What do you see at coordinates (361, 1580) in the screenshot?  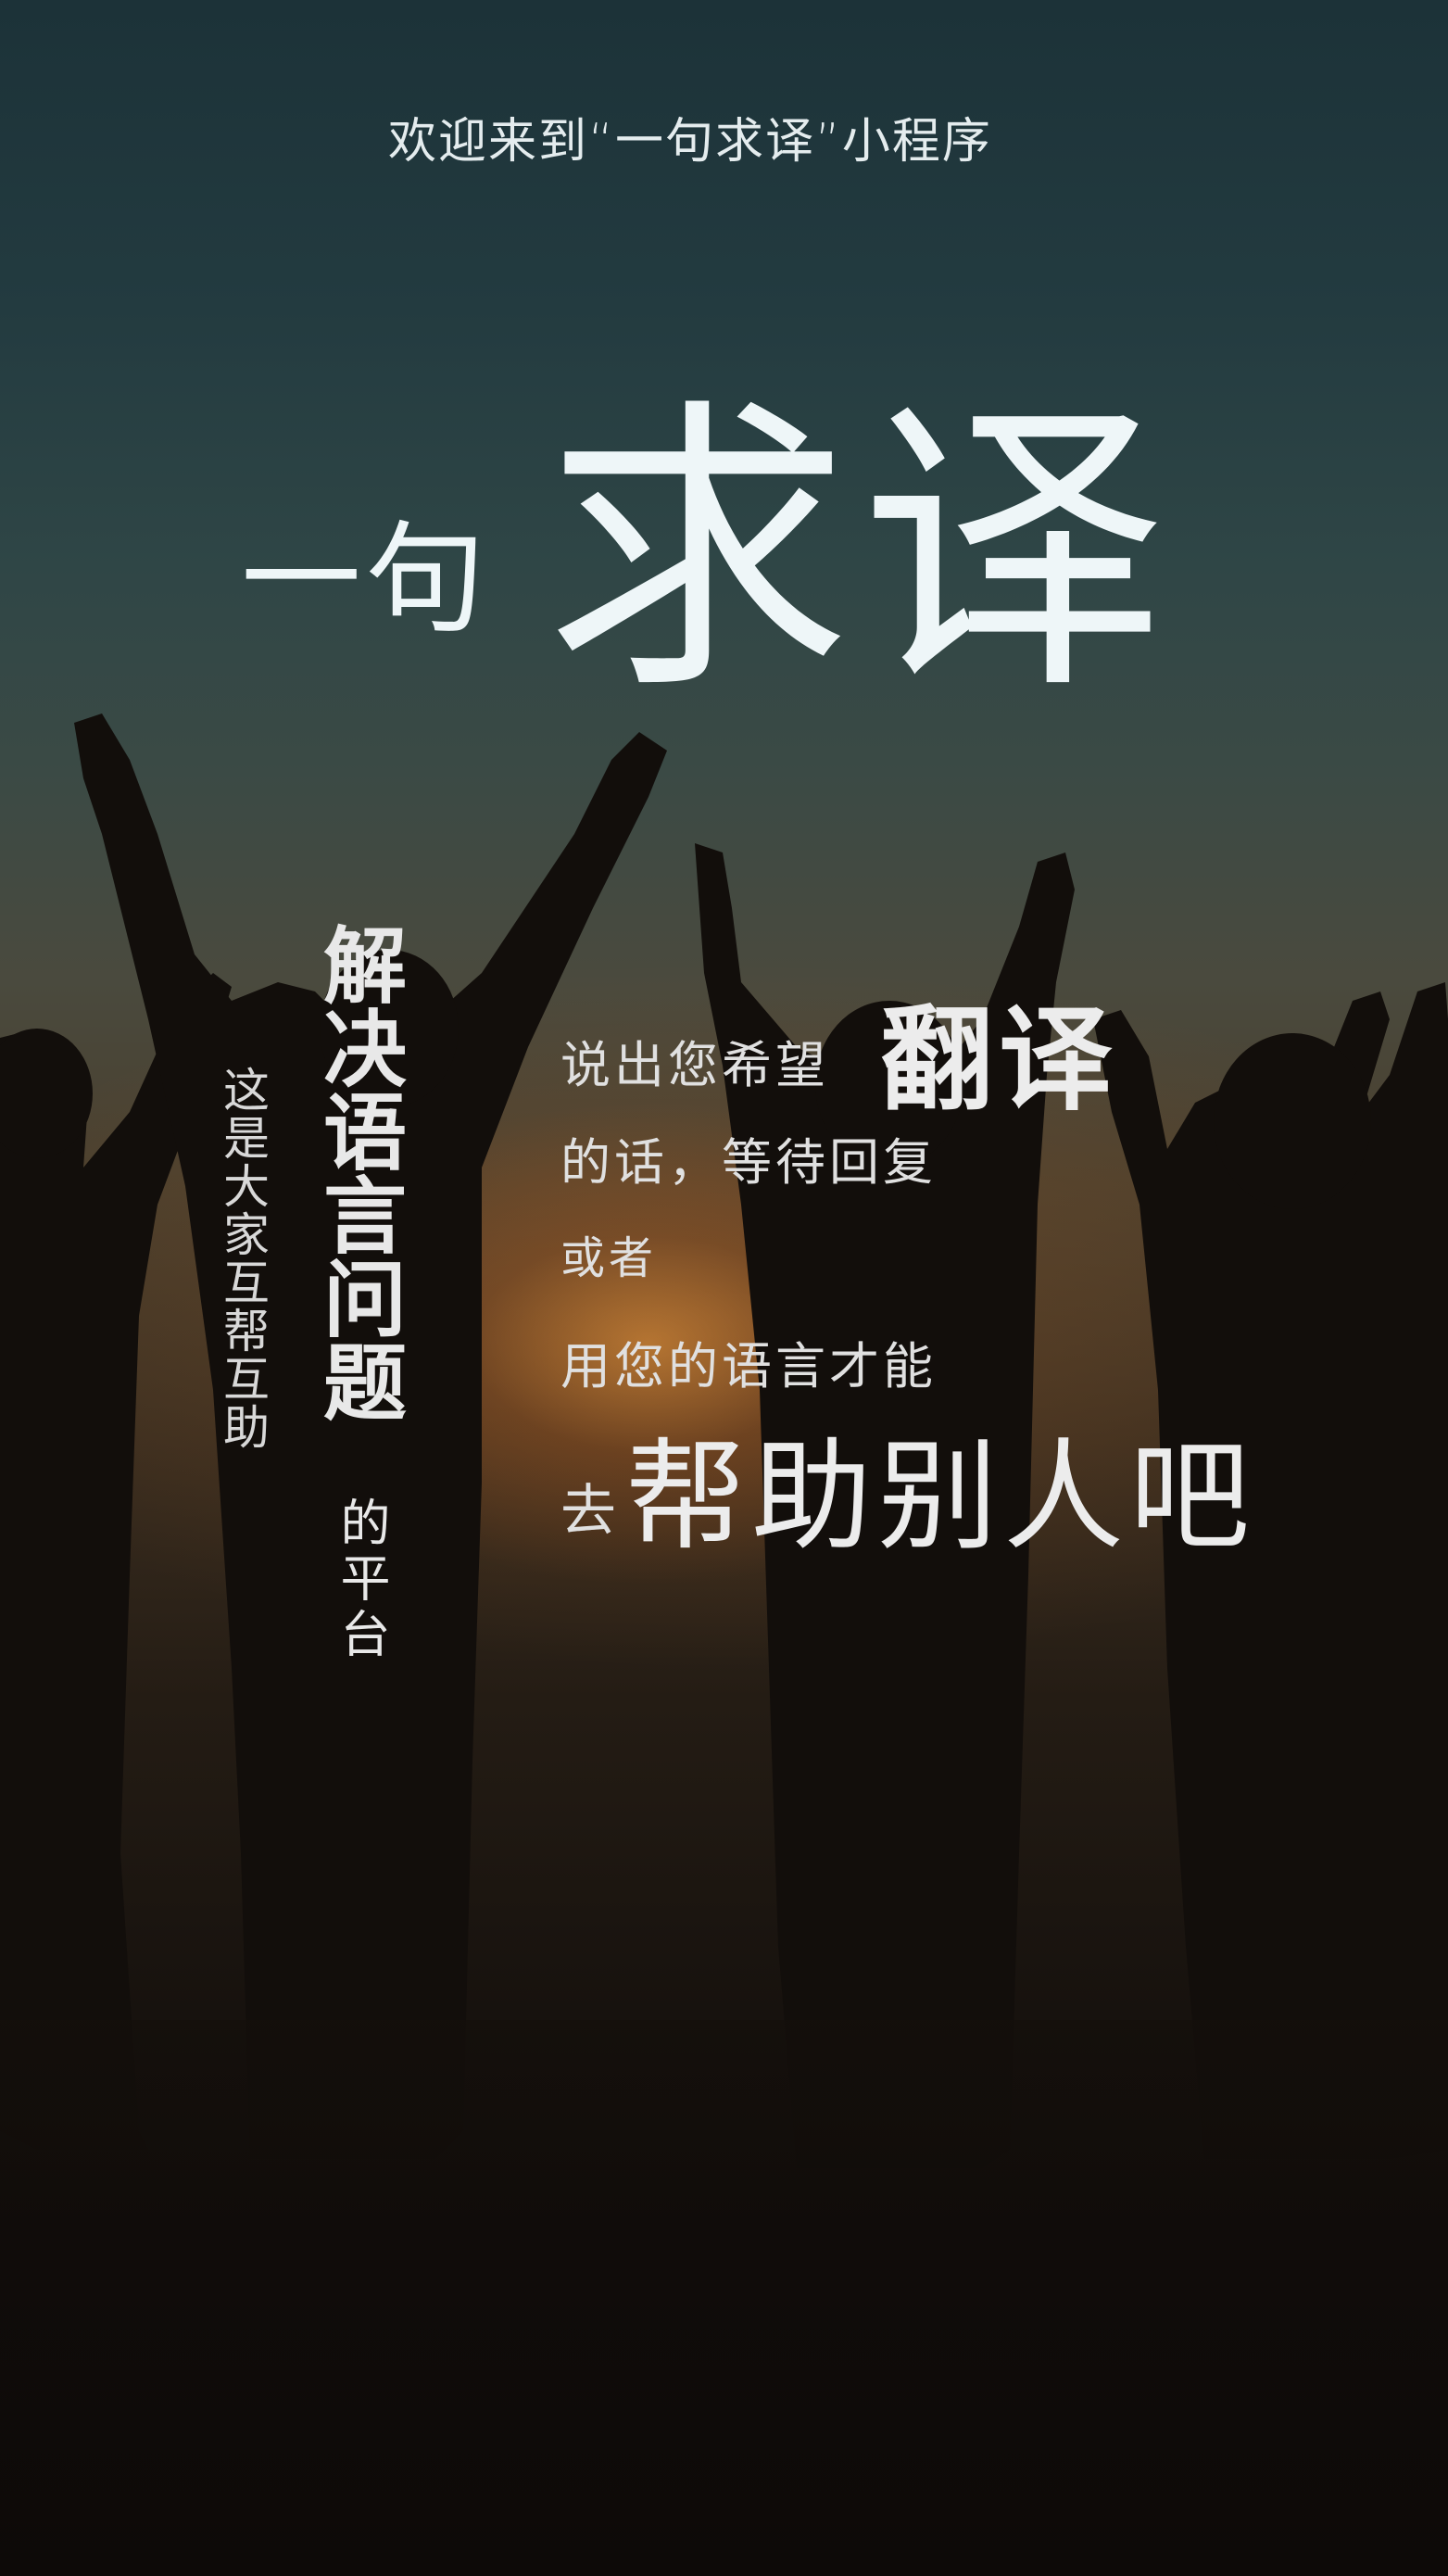 I see `tagline-main-suffix: 的平台` at bounding box center [361, 1580].